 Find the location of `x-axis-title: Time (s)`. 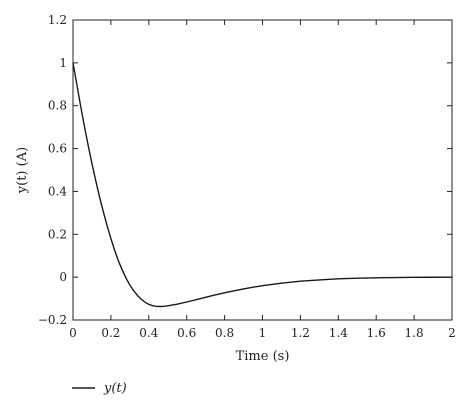

x-axis-title: Time (s) is located at coordinates (263, 356).